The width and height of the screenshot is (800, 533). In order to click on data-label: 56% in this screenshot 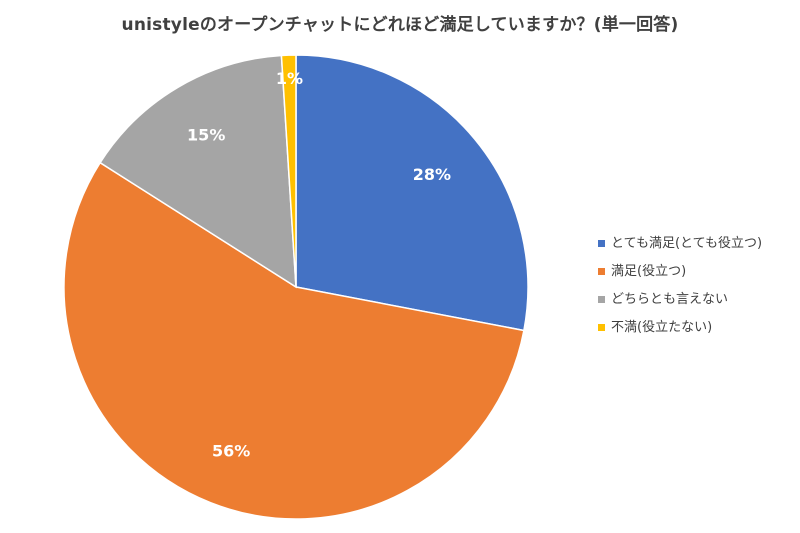, I will do `click(231, 450)`.